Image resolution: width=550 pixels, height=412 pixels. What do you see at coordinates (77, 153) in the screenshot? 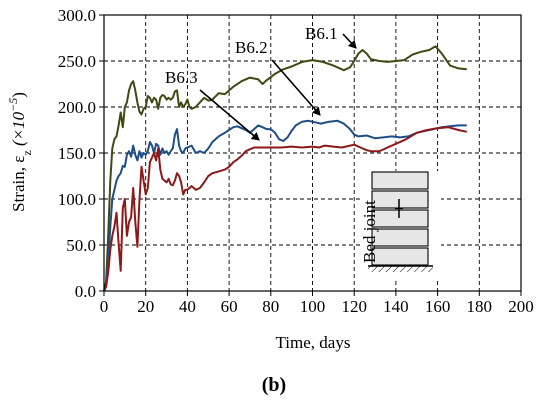
I see `y-tick-label: 150.0` at bounding box center [77, 153].